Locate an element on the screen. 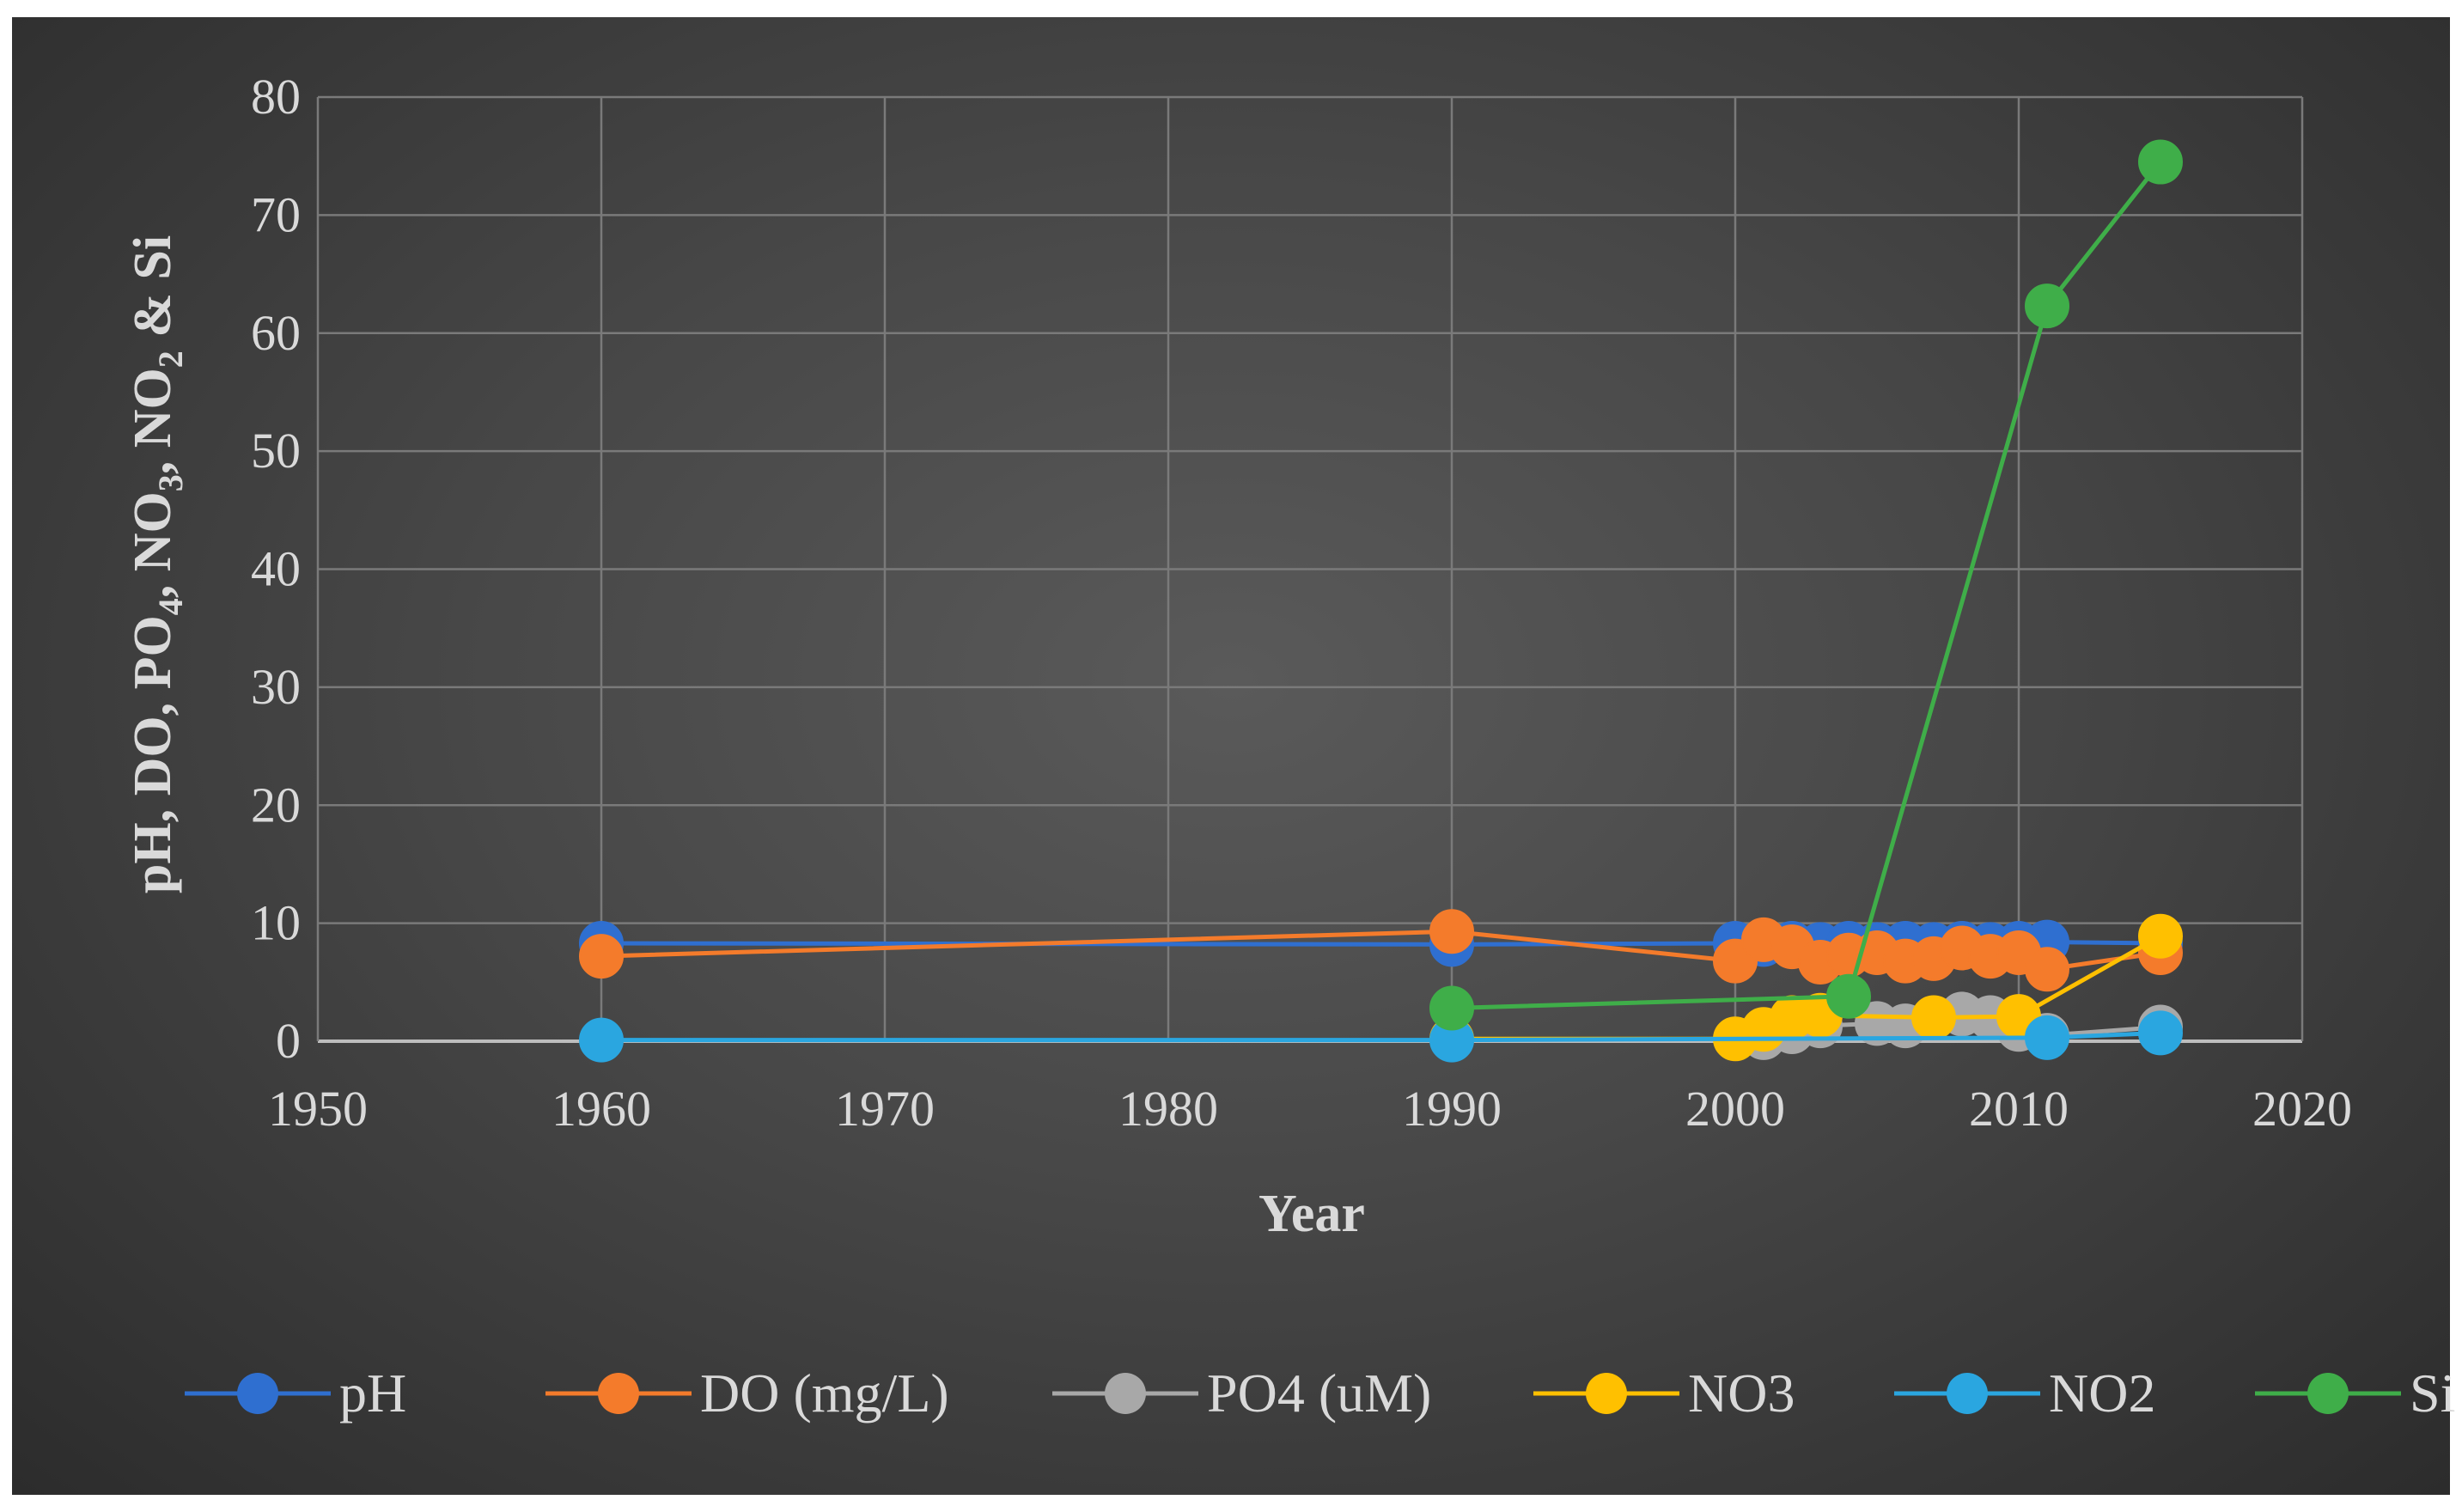  x-tick-label: 1950 is located at coordinates (318, 1109).